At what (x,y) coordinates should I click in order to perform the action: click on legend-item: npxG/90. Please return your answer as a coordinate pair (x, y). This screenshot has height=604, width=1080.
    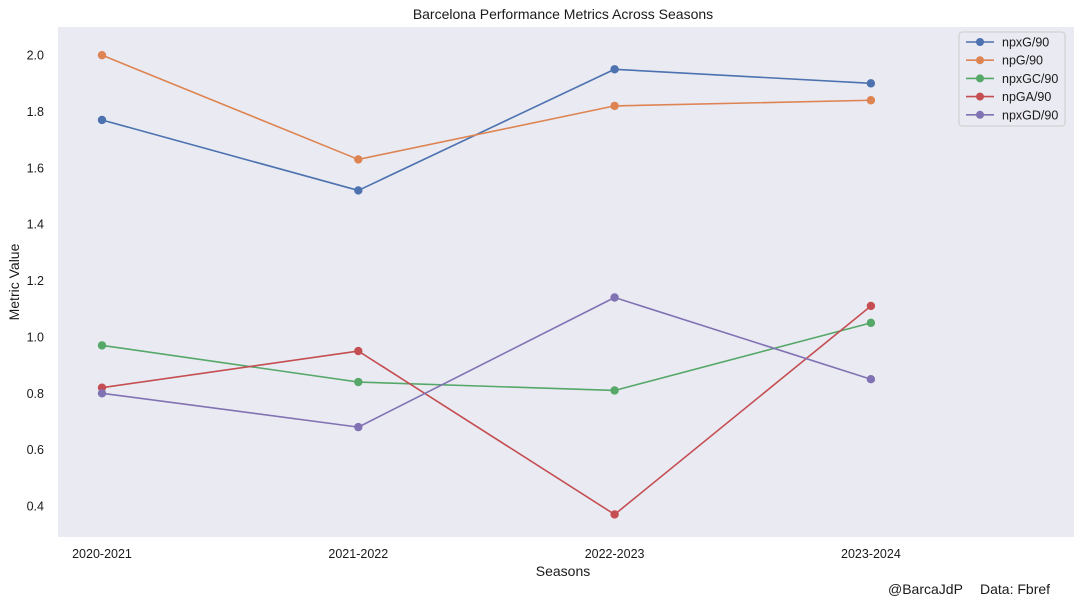
    Looking at the image, I should click on (1007, 43).